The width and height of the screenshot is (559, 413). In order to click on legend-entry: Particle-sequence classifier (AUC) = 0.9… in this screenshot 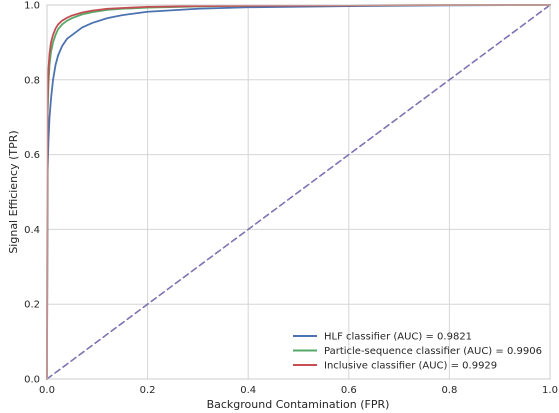, I will do `click(433, 351)`.